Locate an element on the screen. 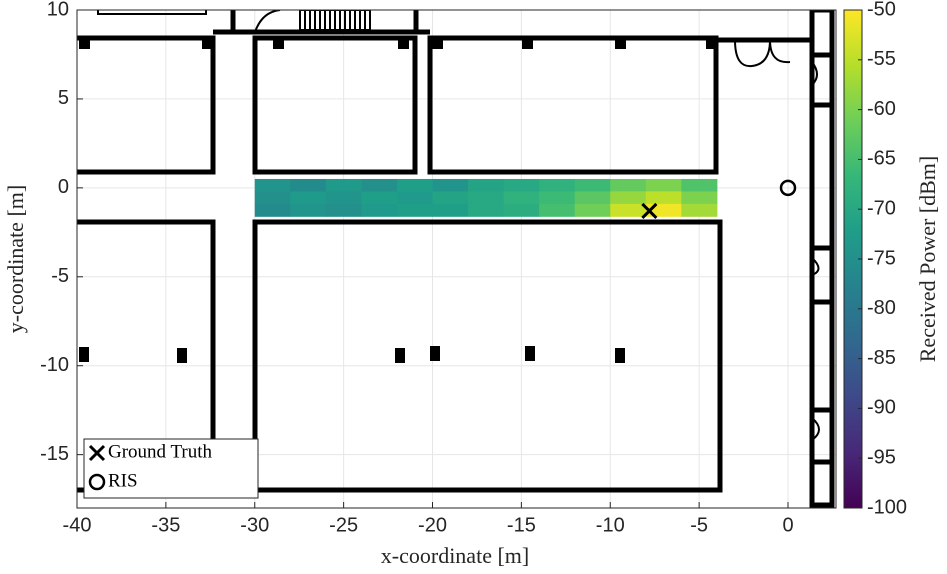 The width and height of the screenshot is (947, 574). y-tick-label: -15 is located at coordinates (54, 454).